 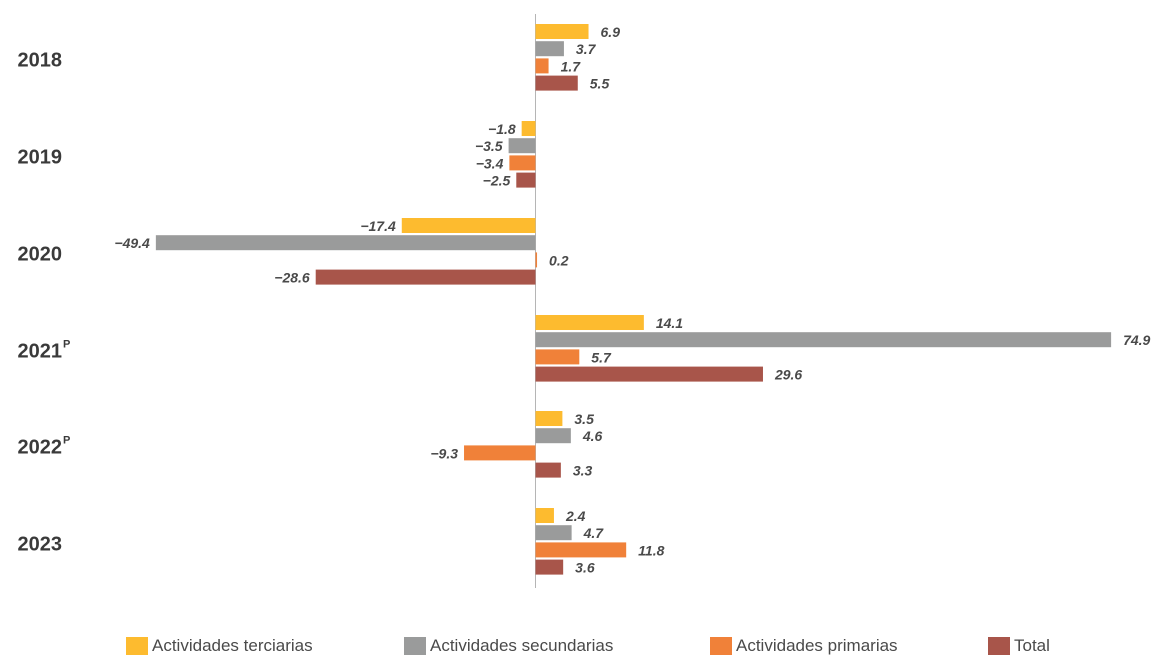 What do you see at coordinates (40, 254) in the screenshot?
I see `category-label: 2020` at bounding box center [40, 254].